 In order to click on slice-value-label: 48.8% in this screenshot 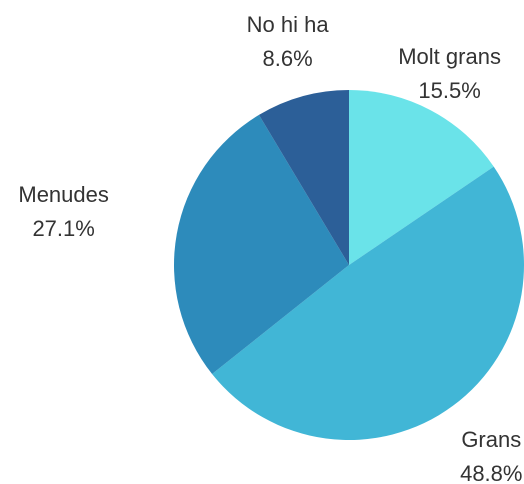, I will do `click(491, 472)`.